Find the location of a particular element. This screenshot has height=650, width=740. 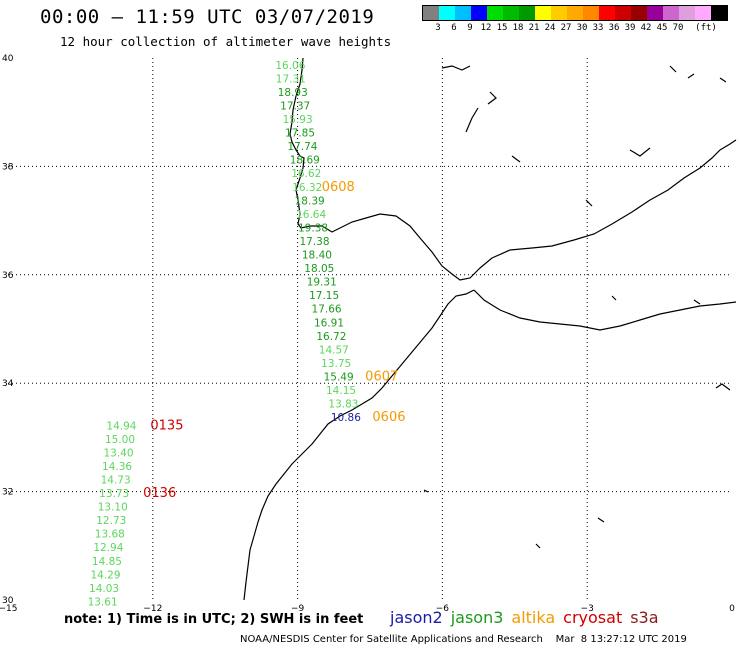

pass-time-label: 0606 is located at coordinates (388, 417).